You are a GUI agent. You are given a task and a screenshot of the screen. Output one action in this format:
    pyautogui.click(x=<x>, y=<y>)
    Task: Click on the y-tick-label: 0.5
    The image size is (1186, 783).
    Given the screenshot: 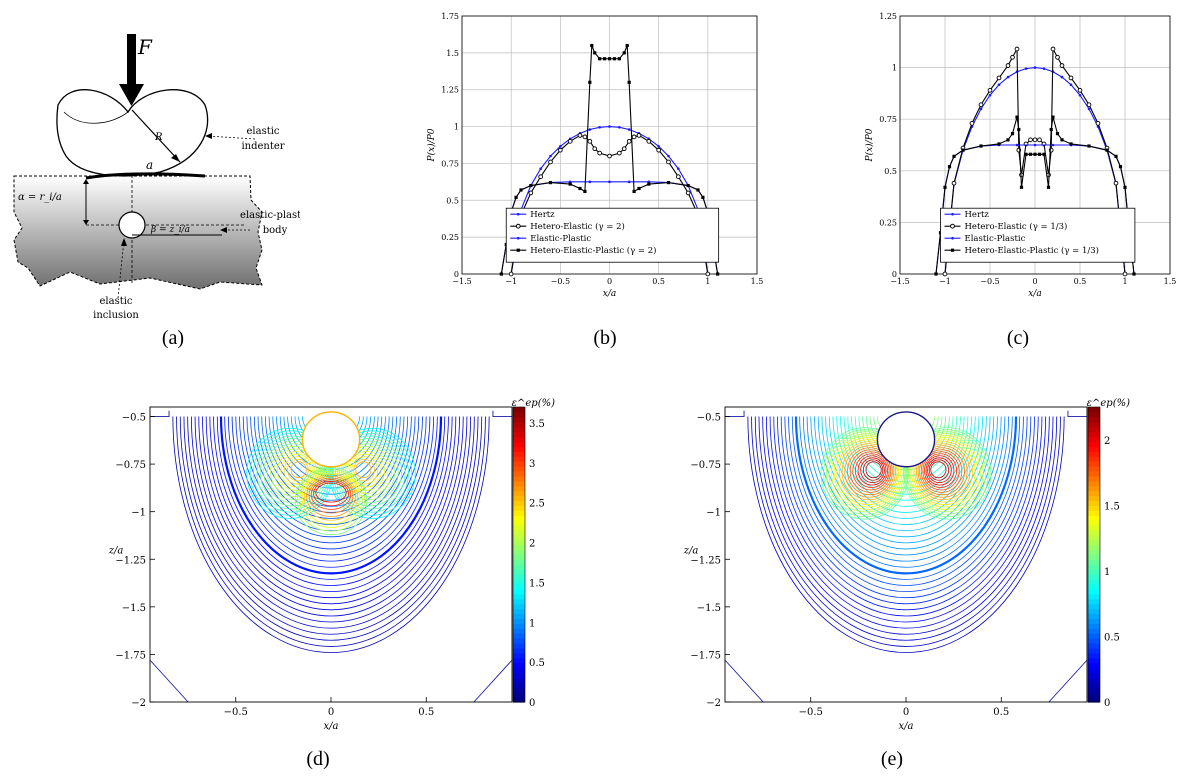 What is the action you would take?
    pyautogui.click(x=452, y=200)
    